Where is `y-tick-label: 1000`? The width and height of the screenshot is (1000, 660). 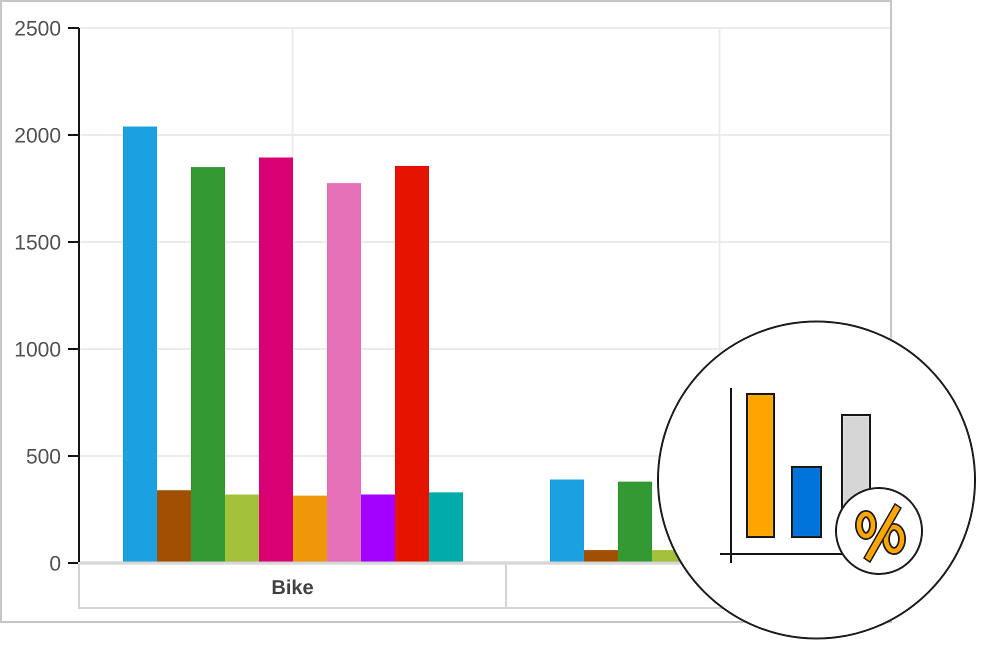
y-tick-label: 1000 is located at coordinates (37, 350).